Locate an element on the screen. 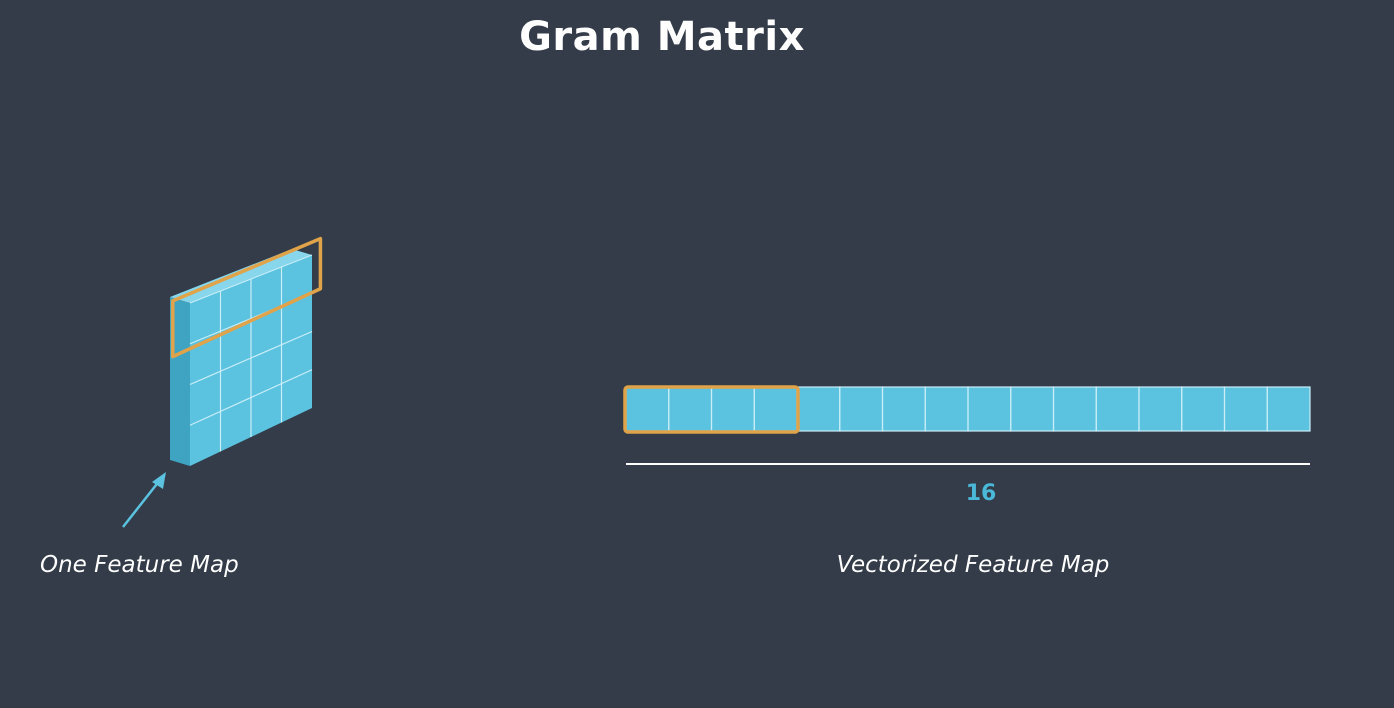  page-title: Gram Matrix is located at coordinates (662, 37).